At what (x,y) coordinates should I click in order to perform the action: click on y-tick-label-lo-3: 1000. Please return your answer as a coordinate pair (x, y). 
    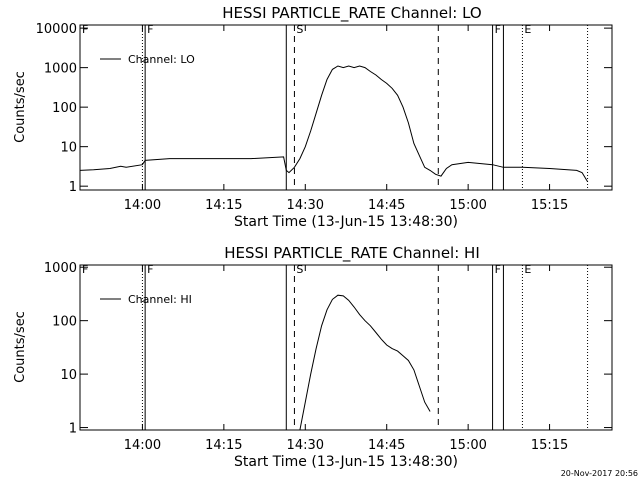
    Looking at the image, I should click on (60, 69).